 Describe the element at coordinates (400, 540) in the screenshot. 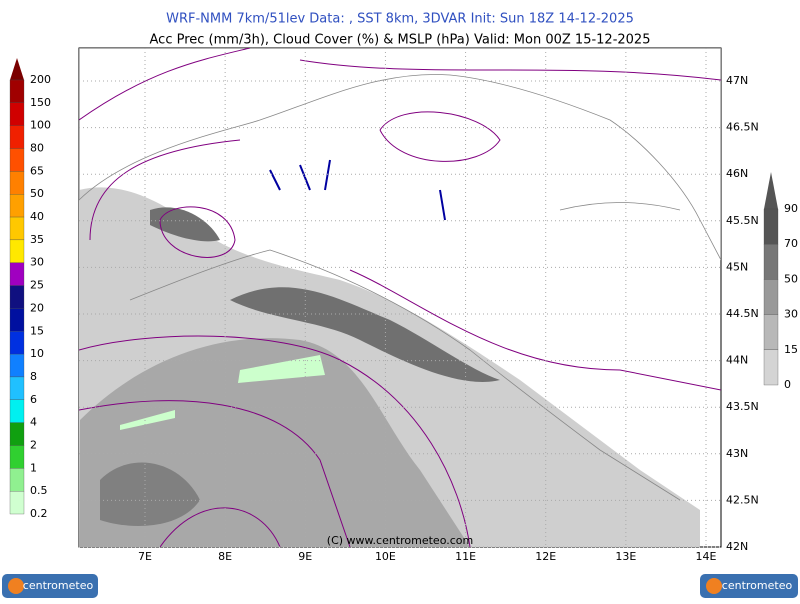

I see `copyright: (C) www.centrometeo.com` at that location.